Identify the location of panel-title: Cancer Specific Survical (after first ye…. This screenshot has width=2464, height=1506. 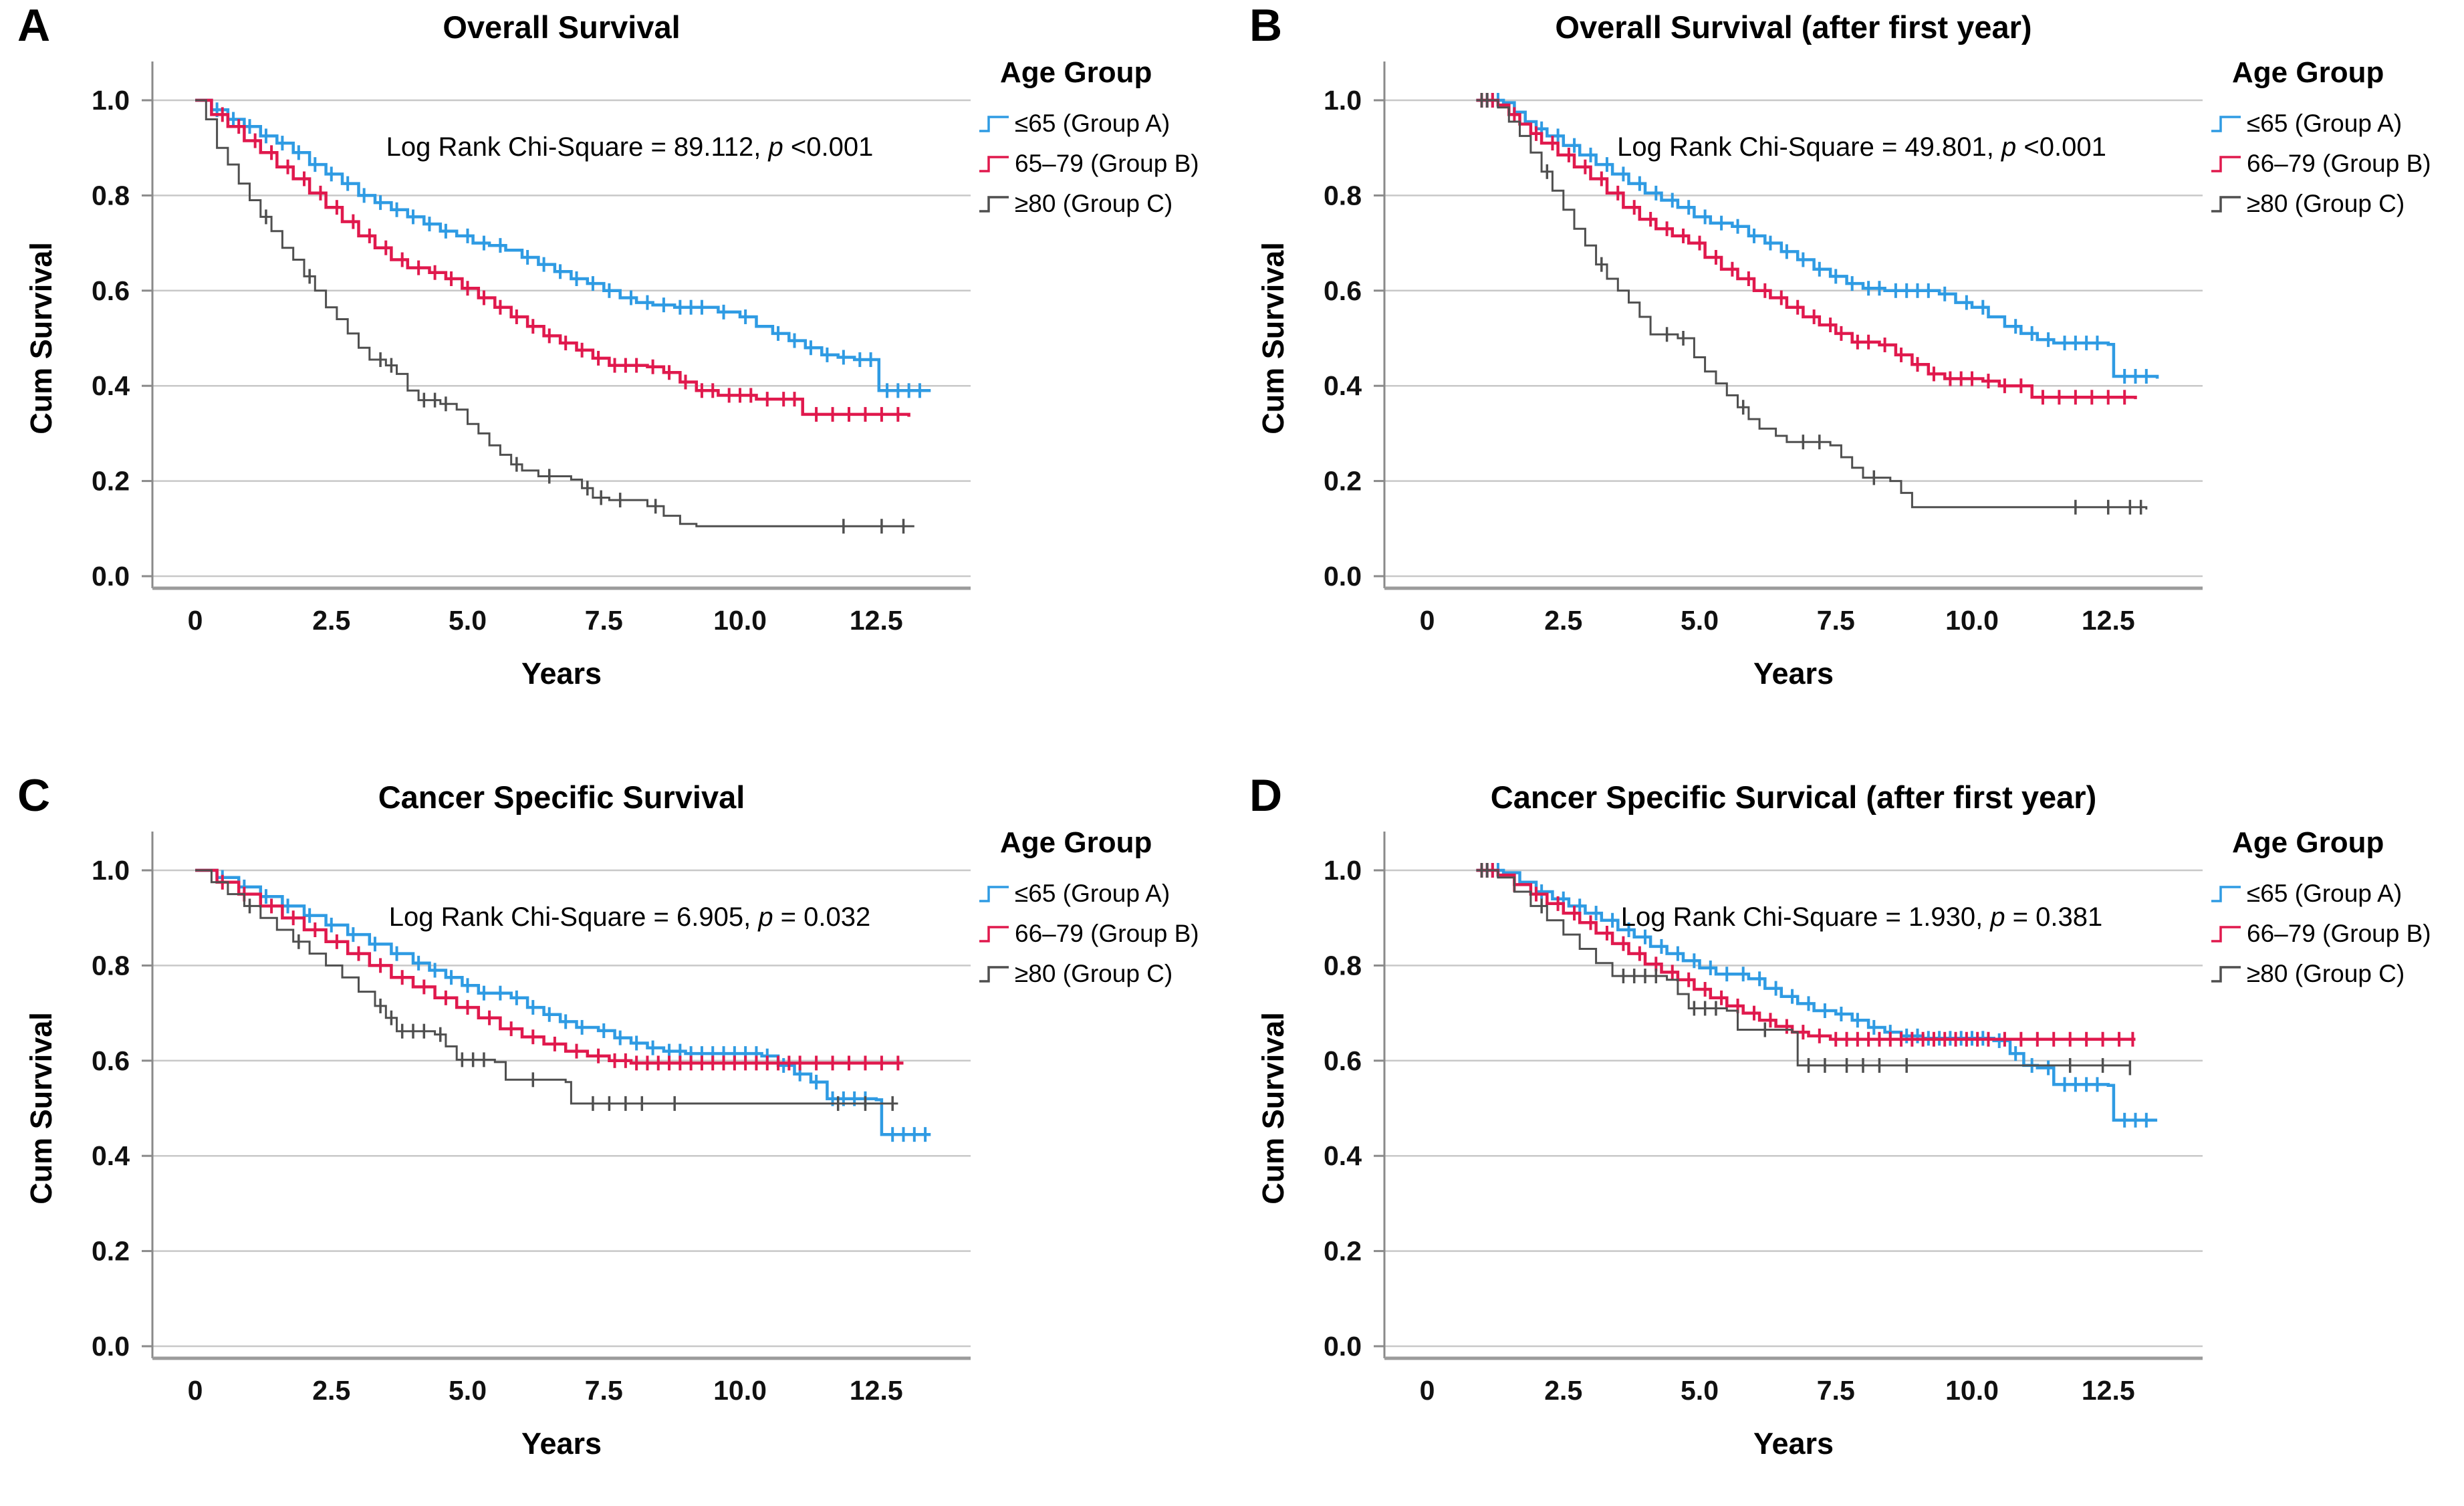
(1793, 797).